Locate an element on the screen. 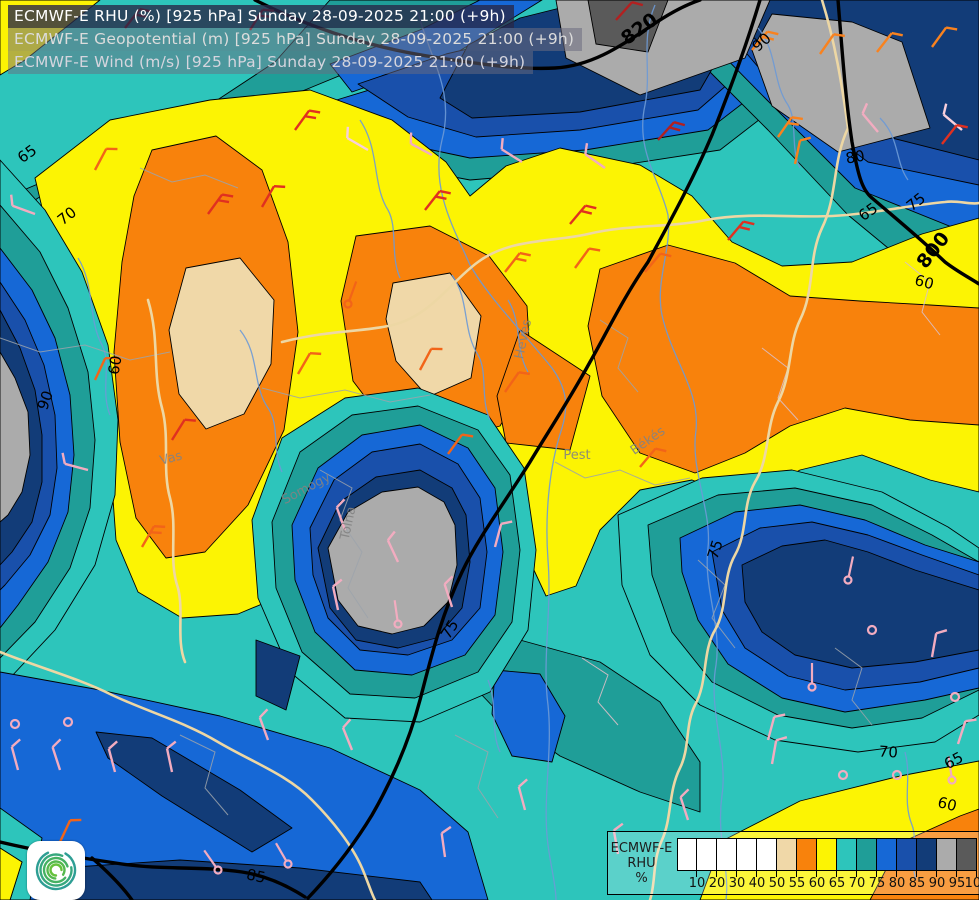 The width and height of the screenshot is (979, 900). legend-title: ECMWF-E RHU % is located at coordinates (641, 863).